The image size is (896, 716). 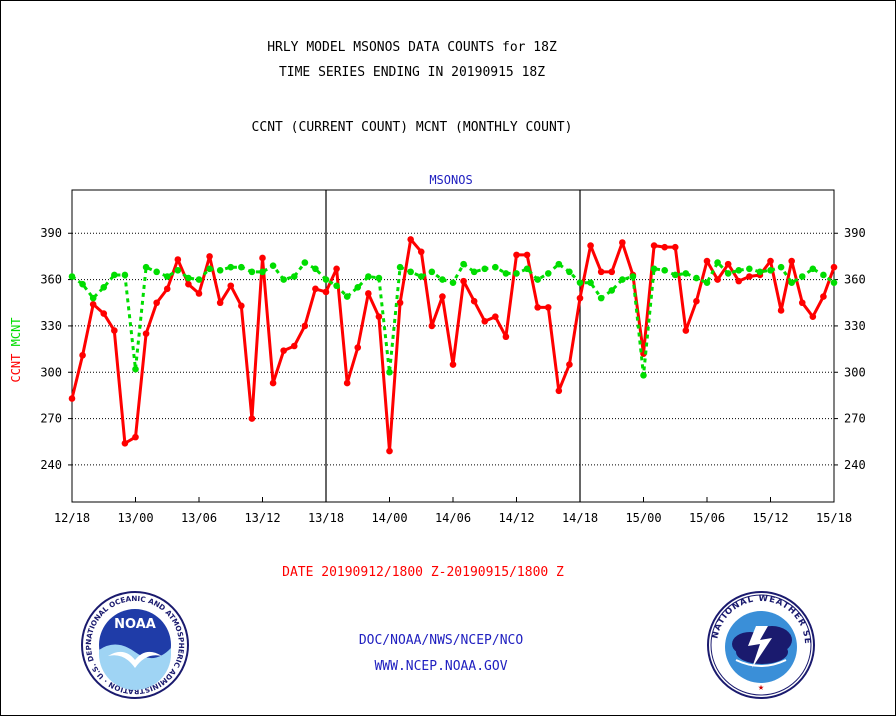 What do you see at coordinates (16, 335) in the screenshot?
I see `y-axis-label-mcnt: MCNT` at bounding box center [16, 335].